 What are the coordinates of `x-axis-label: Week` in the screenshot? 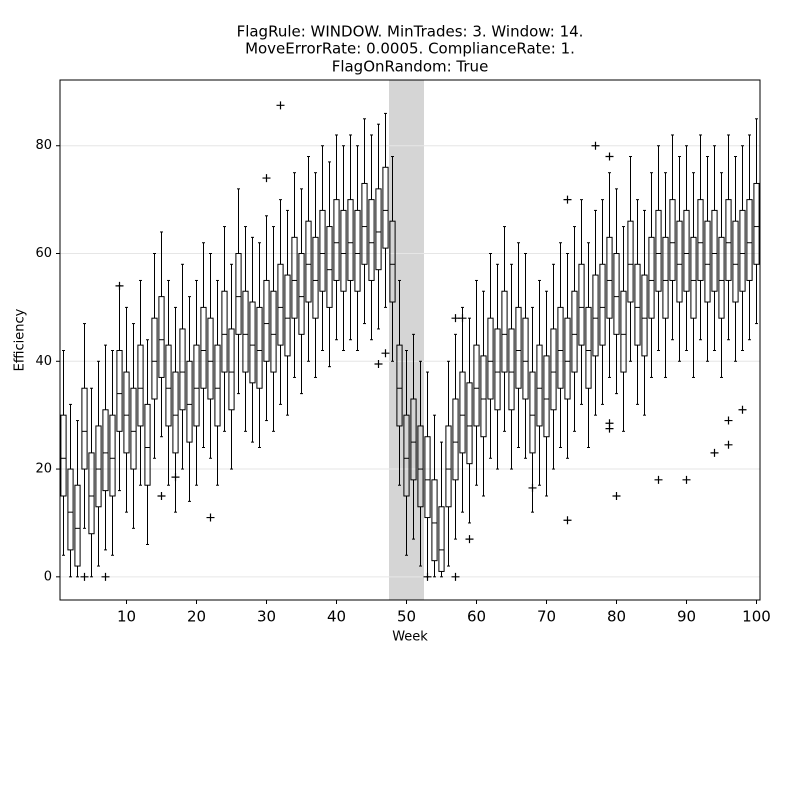 It's located at (410, 637).